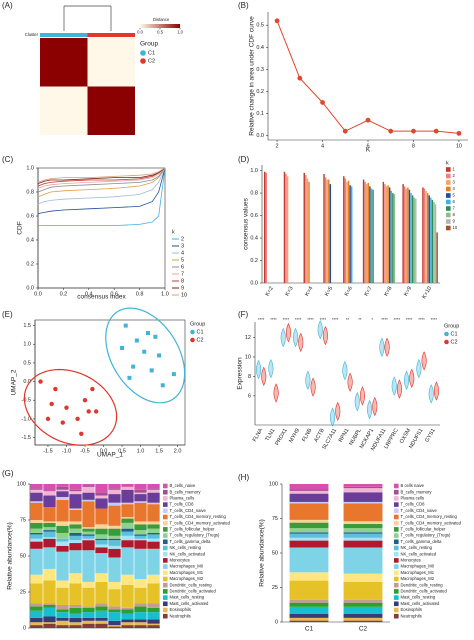 This screenshot has height=640, width=474. What do you see at coordinates (454, 214) in the screenshot?
I see `legend-label: 8` at bounding box center [454, 214].